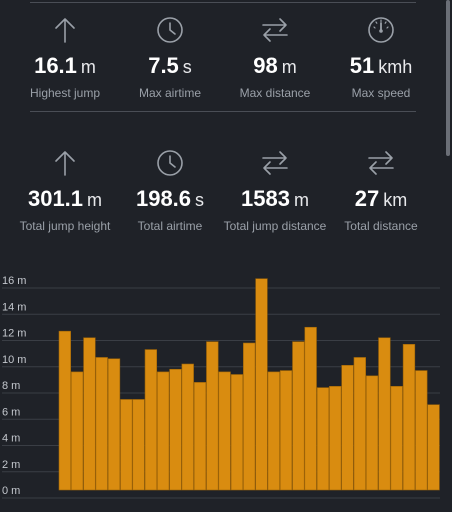  Describe the element at coordinates (14, 334) in the screenshot. I see `y-tick-label: 12 m` at that location.